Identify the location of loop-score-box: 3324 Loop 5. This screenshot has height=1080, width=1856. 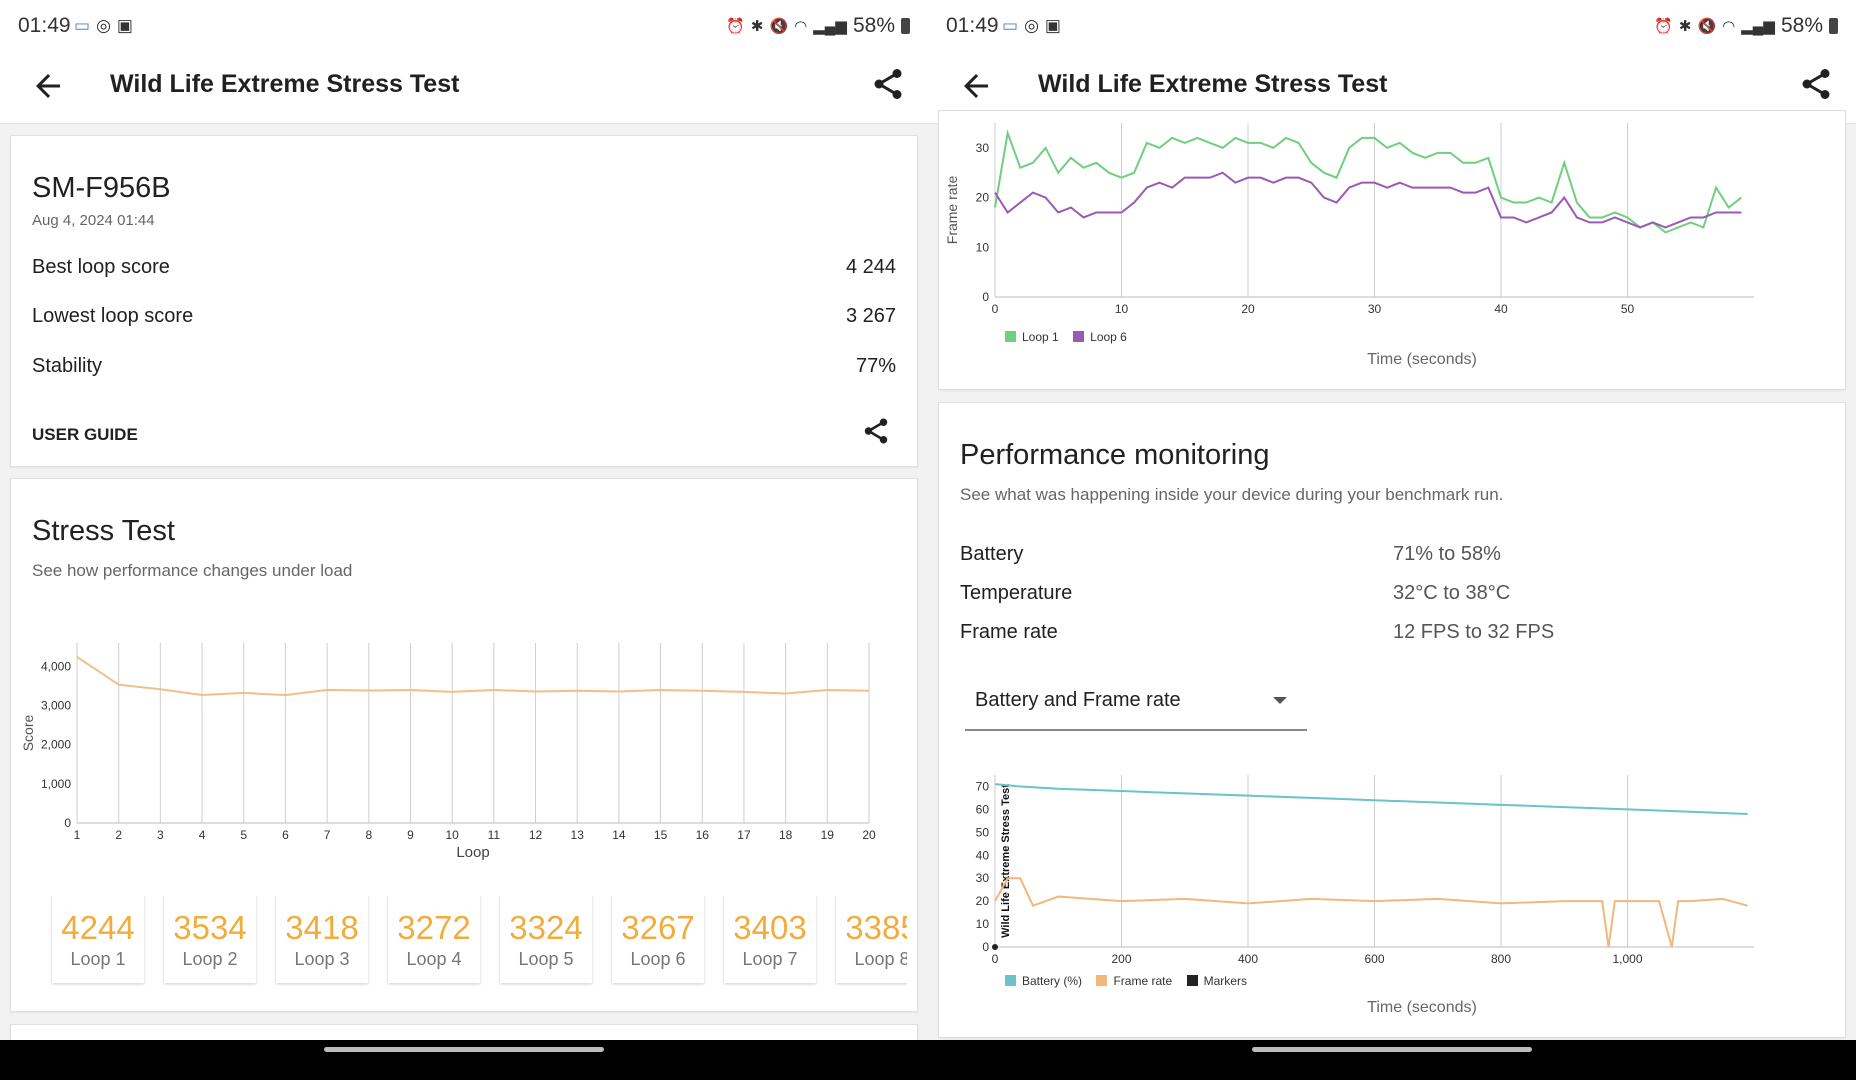
(546, 939).